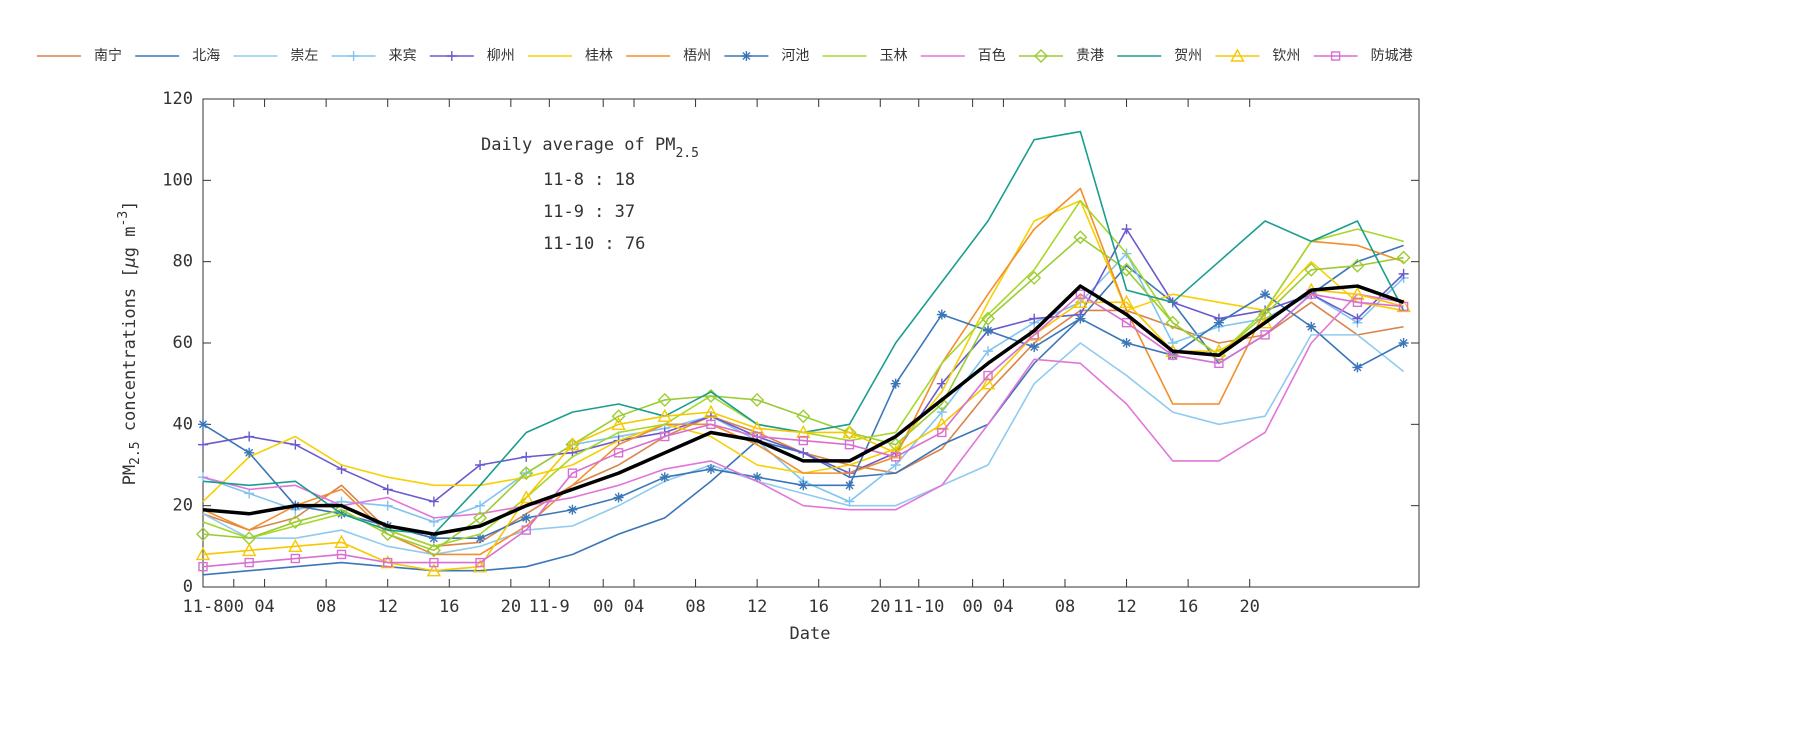  I want to click on annotation-line: 11-10 : 76, so click(594, 244).